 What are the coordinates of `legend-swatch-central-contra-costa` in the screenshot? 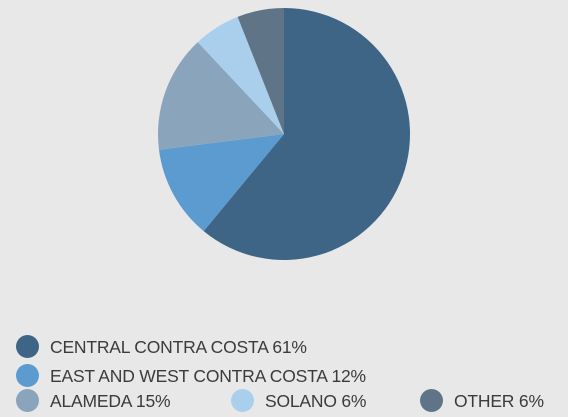 It's located at (27, 346).